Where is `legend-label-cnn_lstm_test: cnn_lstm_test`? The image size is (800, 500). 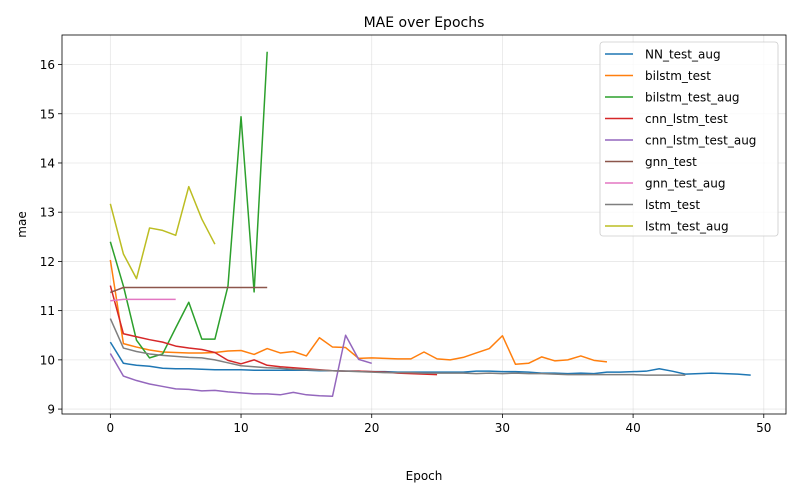
legend-label-cnn_lstm_test: cnn_lstm_test is located at coordinates (686, 119).